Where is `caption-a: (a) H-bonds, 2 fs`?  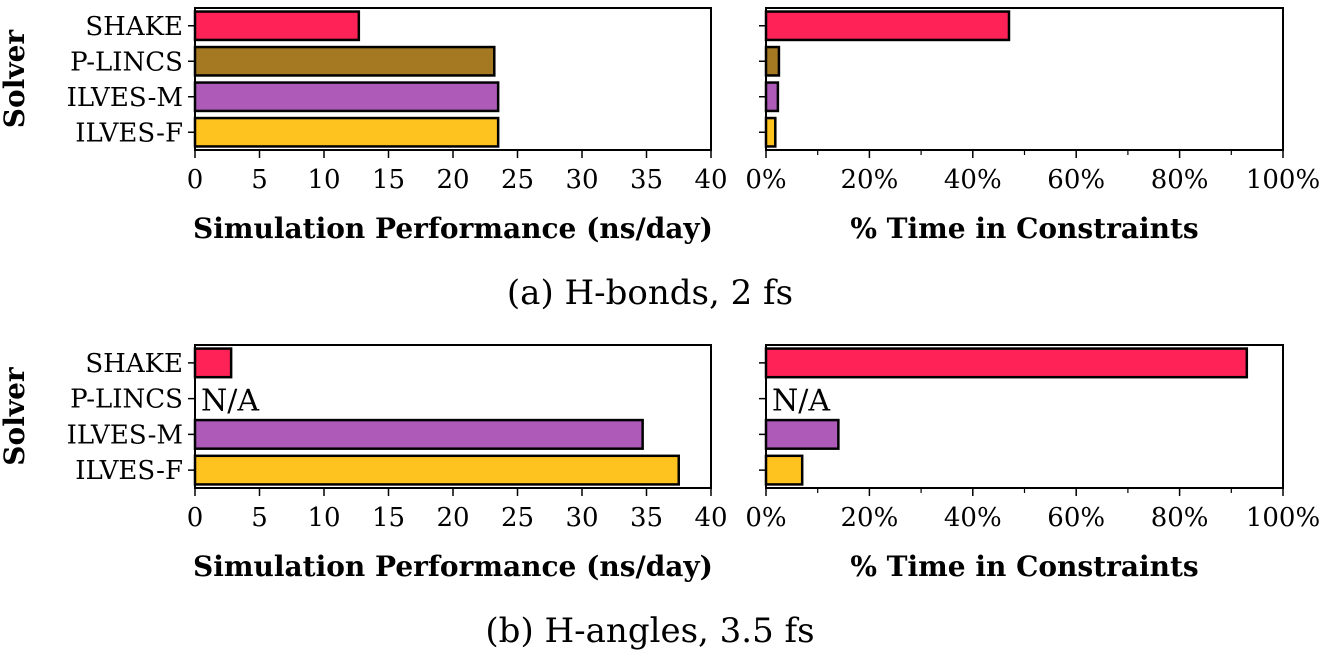
caption-a: (a) H-bonds, 2 fs is located at coordinates (650, 293).